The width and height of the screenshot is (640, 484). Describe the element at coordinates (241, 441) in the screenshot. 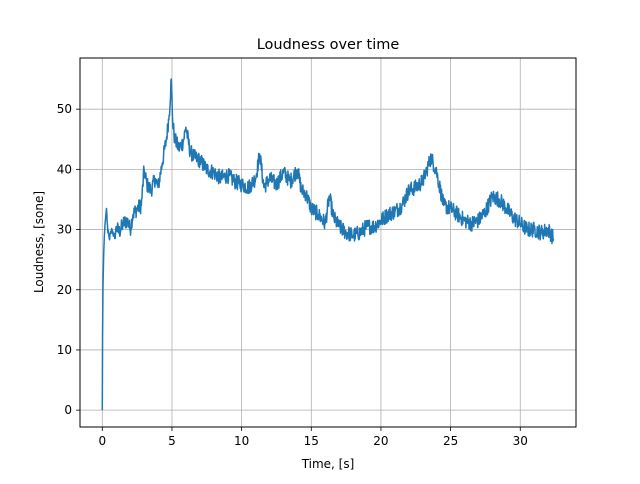

I see `x-tick-label: 10` at that location.